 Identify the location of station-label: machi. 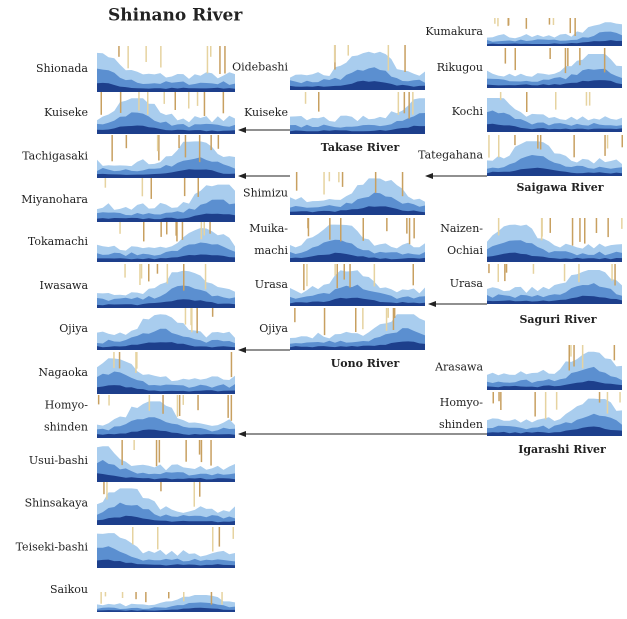
(271, 250).